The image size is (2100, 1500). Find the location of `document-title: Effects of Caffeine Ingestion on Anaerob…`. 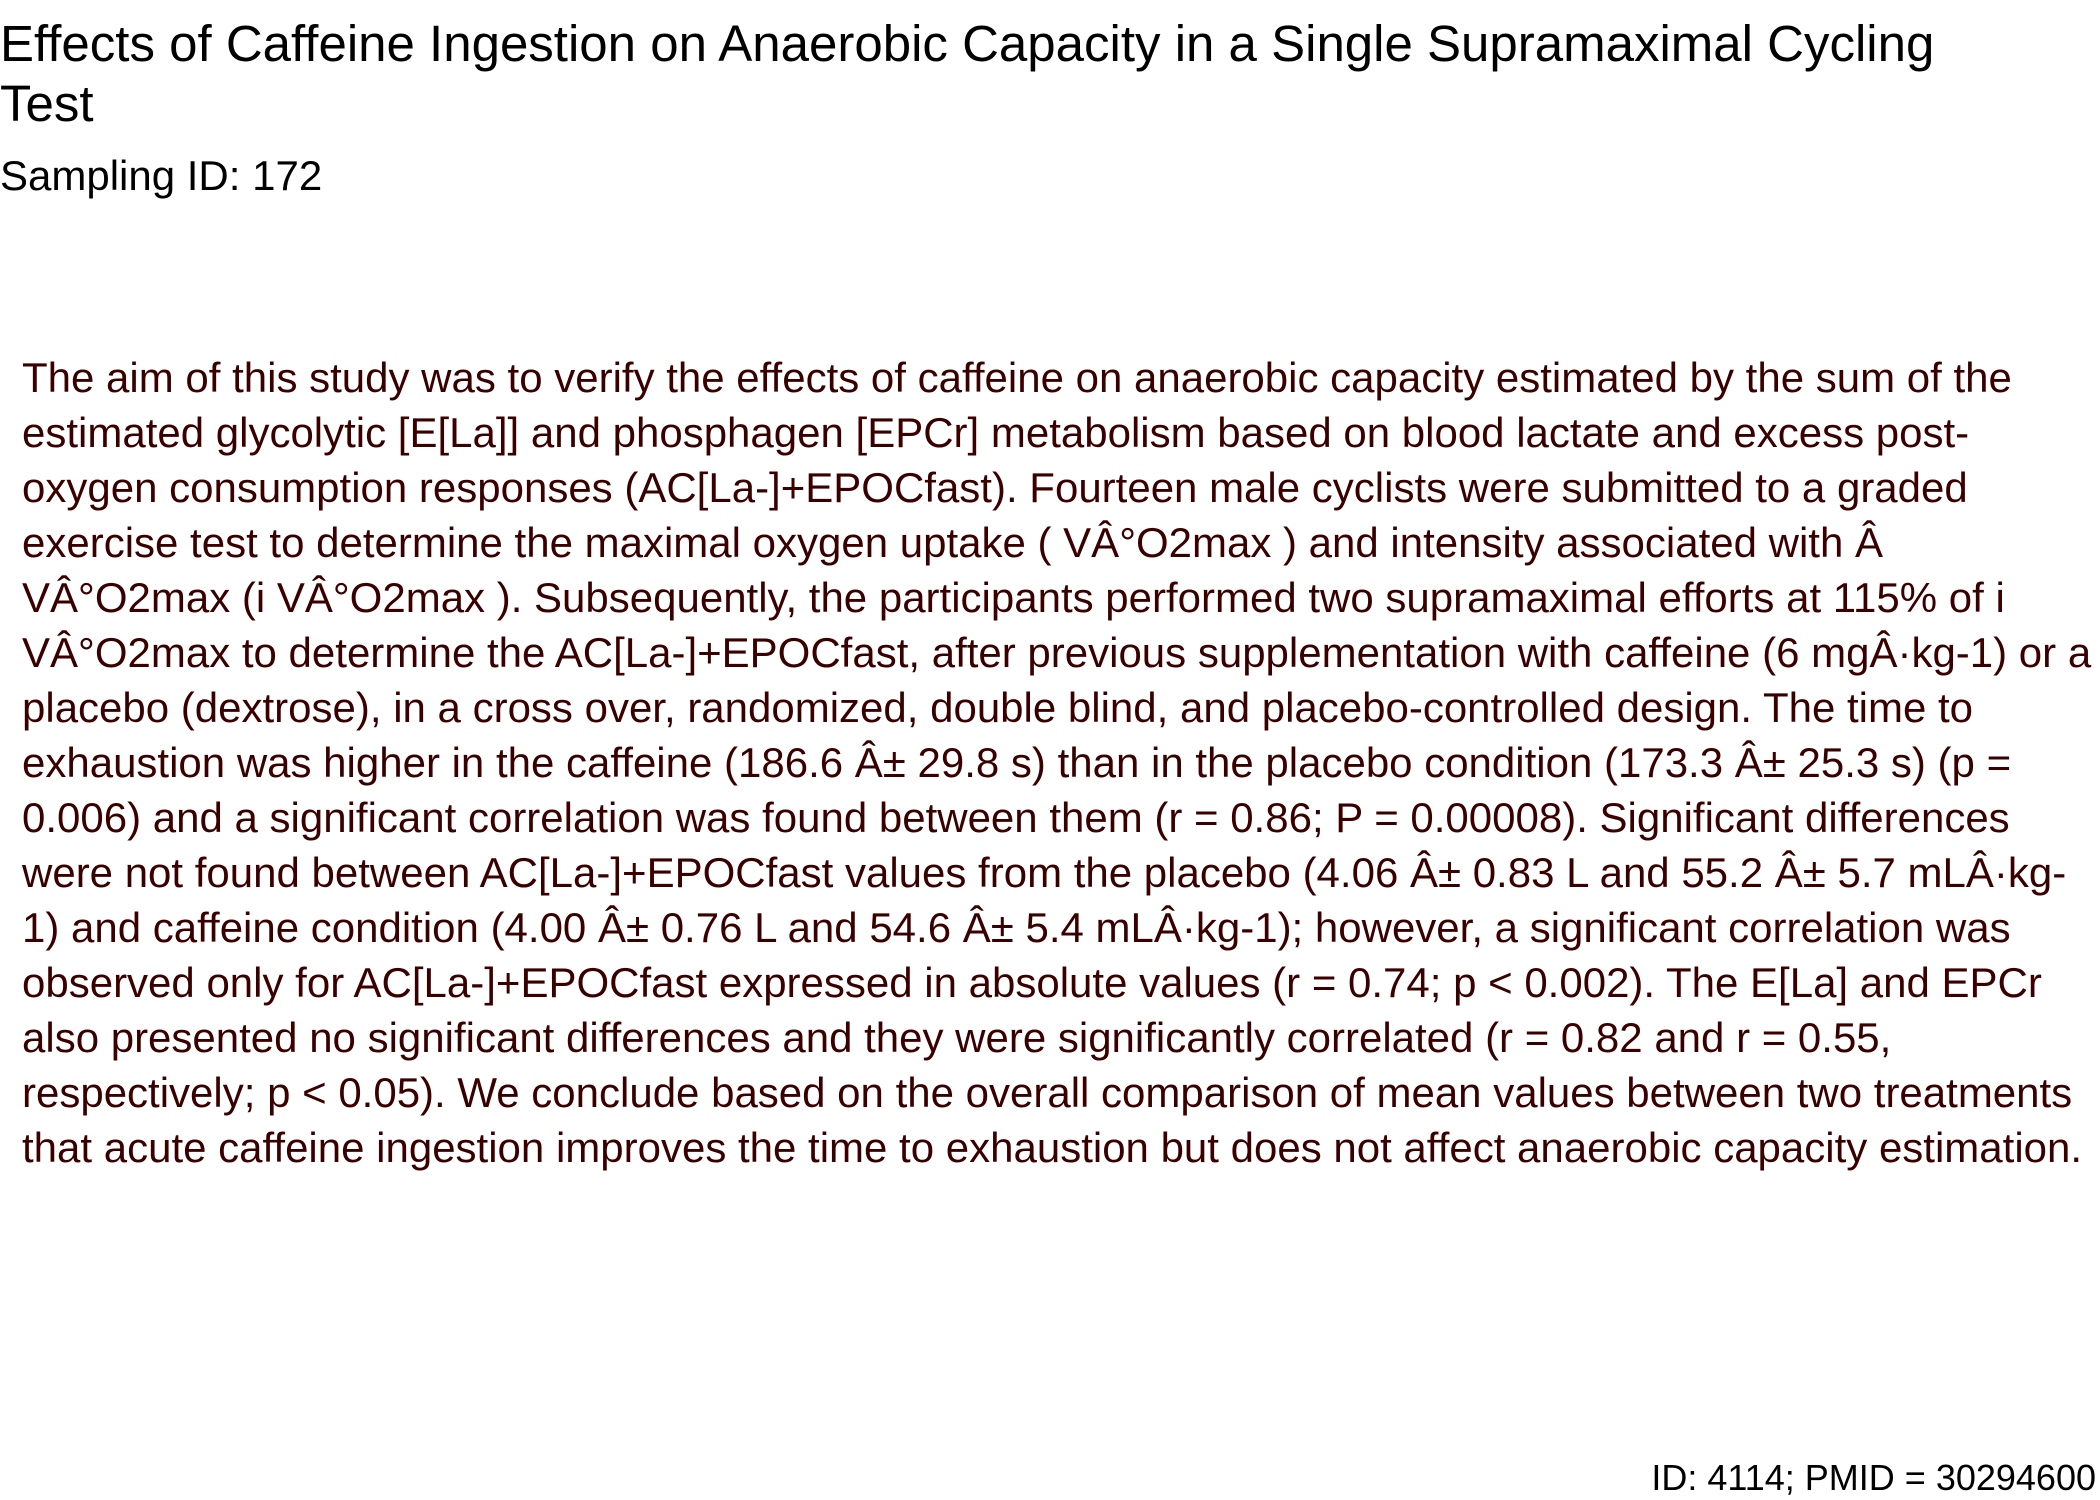

document-title: Effects of Caffeine Ingestion on Anaerob… is located at coordinates (967, 73).